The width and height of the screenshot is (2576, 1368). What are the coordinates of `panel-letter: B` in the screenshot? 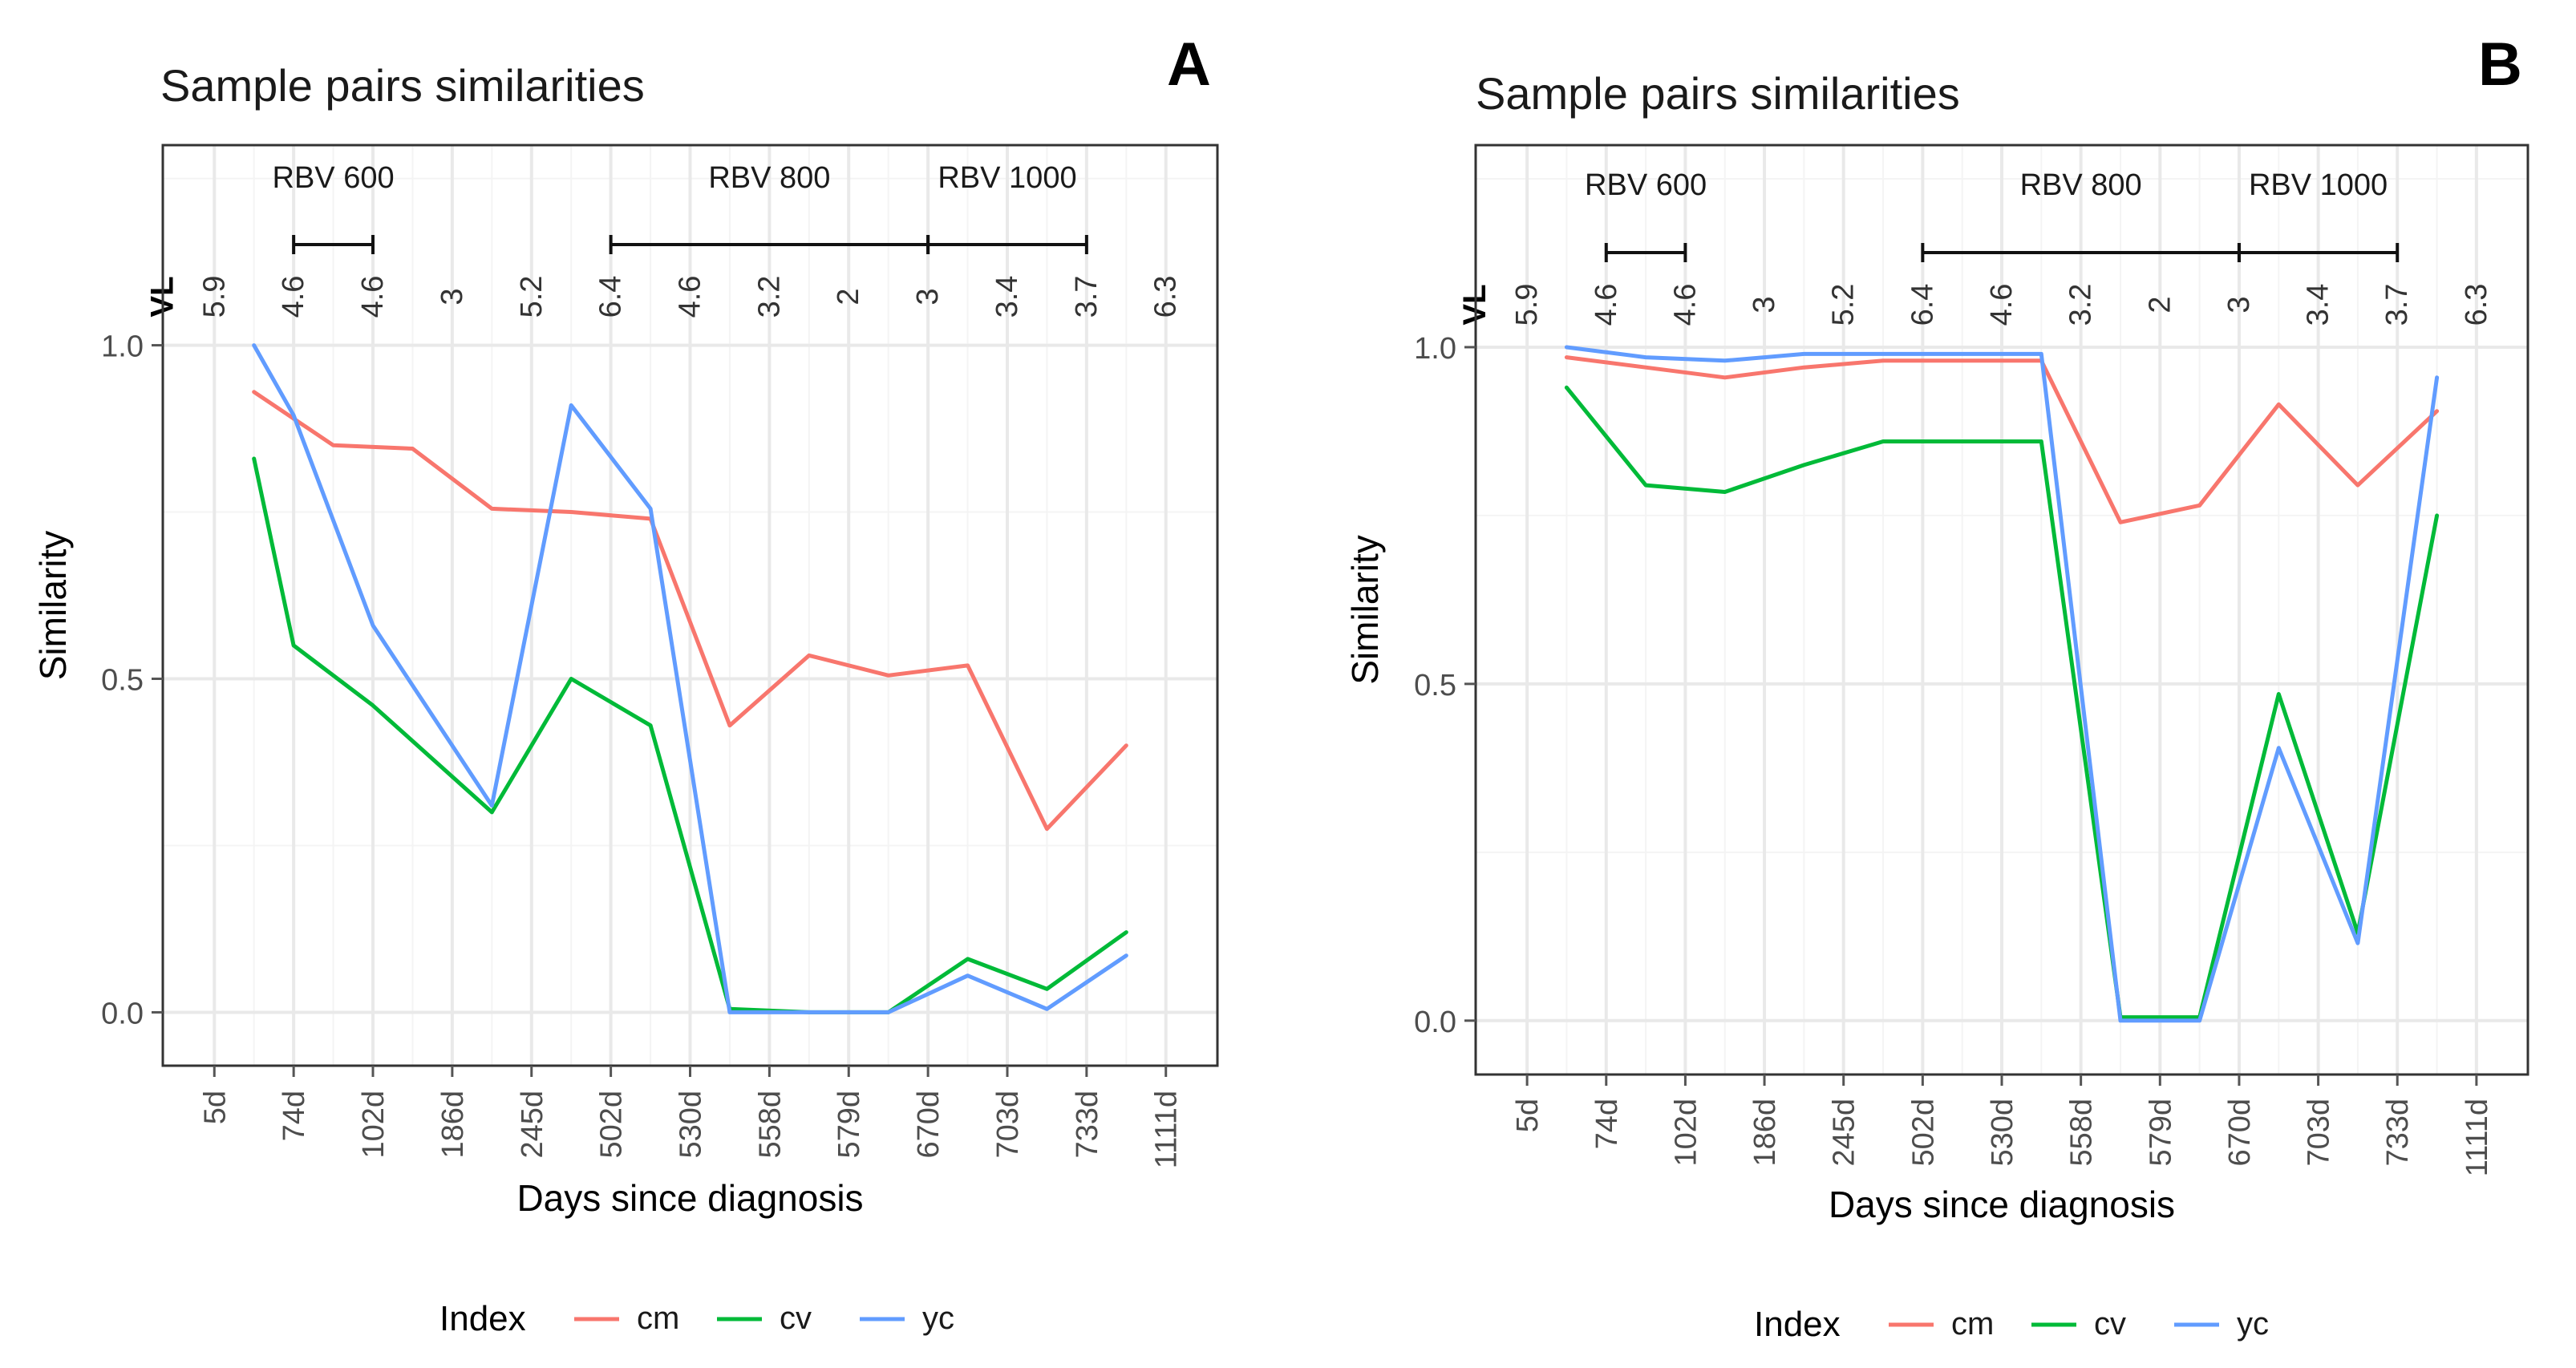 It's located at (2500, 64).